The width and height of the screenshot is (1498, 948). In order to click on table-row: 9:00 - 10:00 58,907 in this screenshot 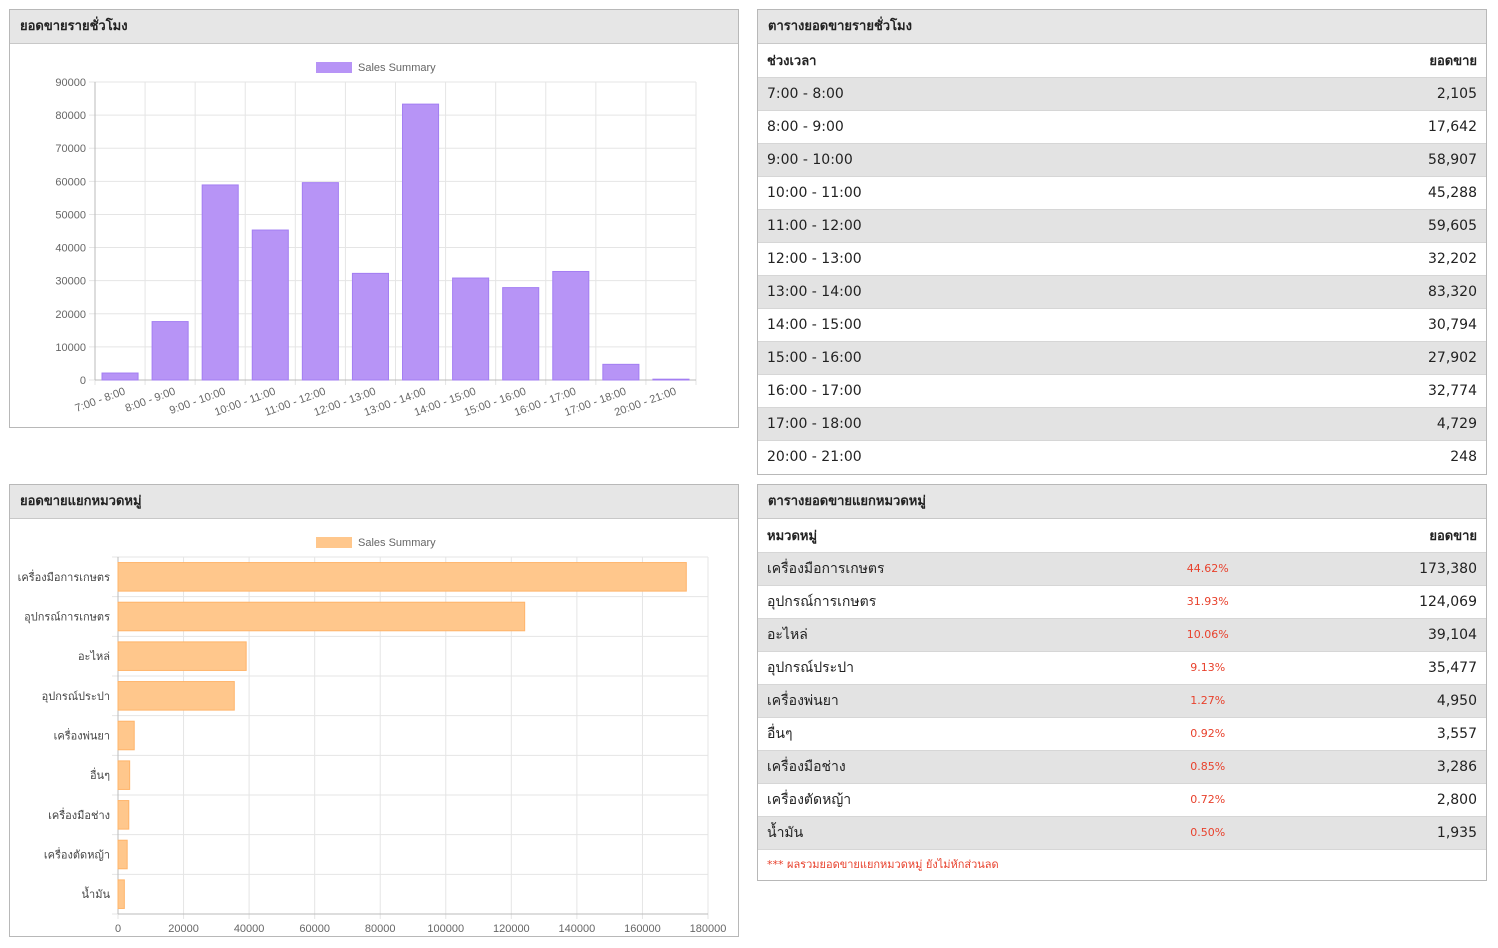, I will do `click(1122, 159)`.